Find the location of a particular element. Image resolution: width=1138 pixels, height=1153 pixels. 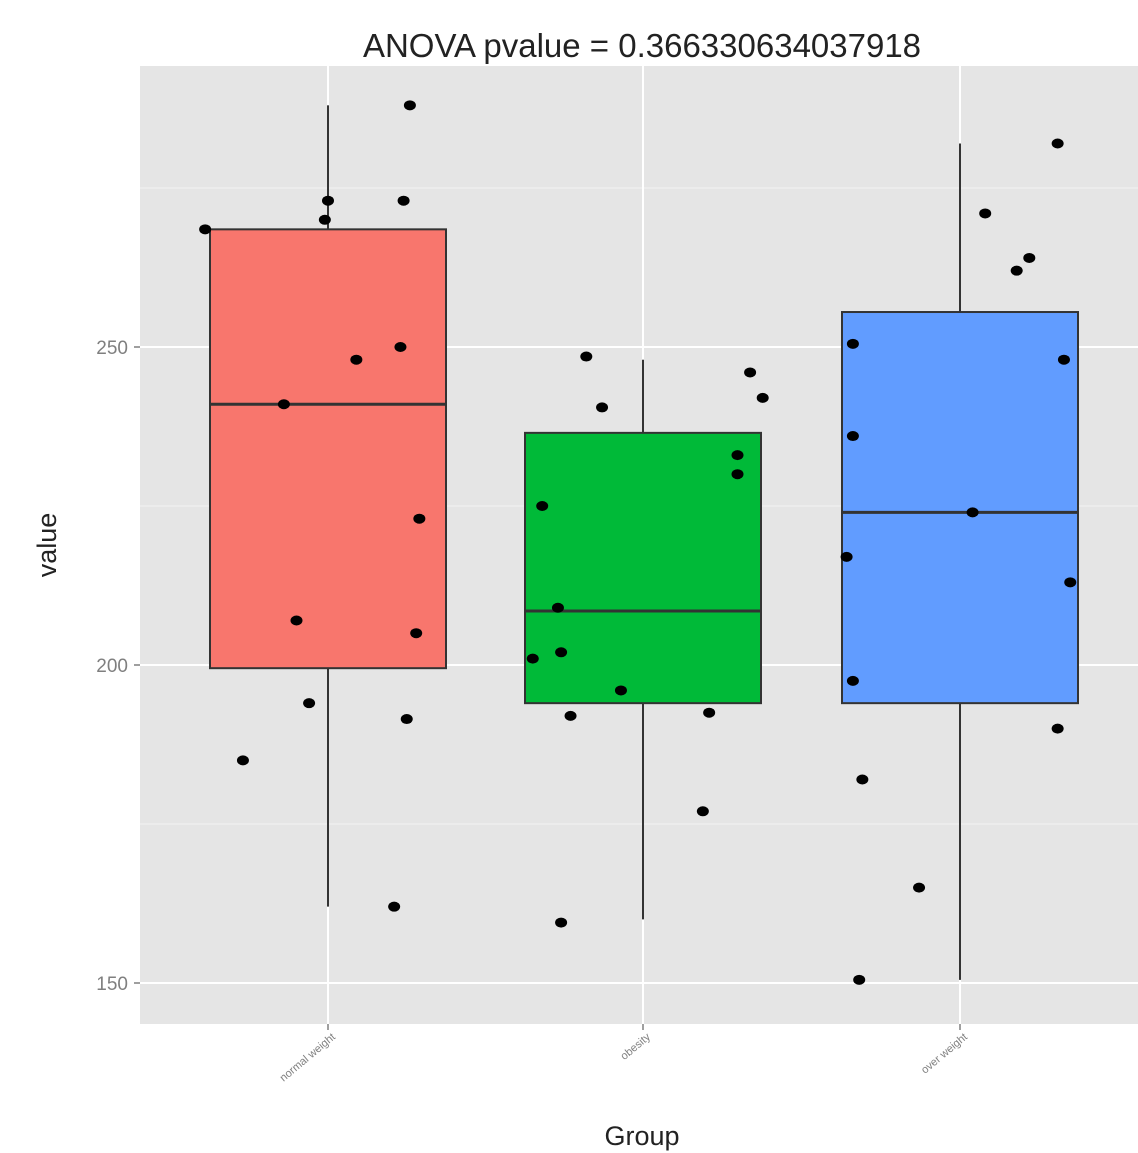

x-tick-label: obesity is located at coordinates (636, 1047).